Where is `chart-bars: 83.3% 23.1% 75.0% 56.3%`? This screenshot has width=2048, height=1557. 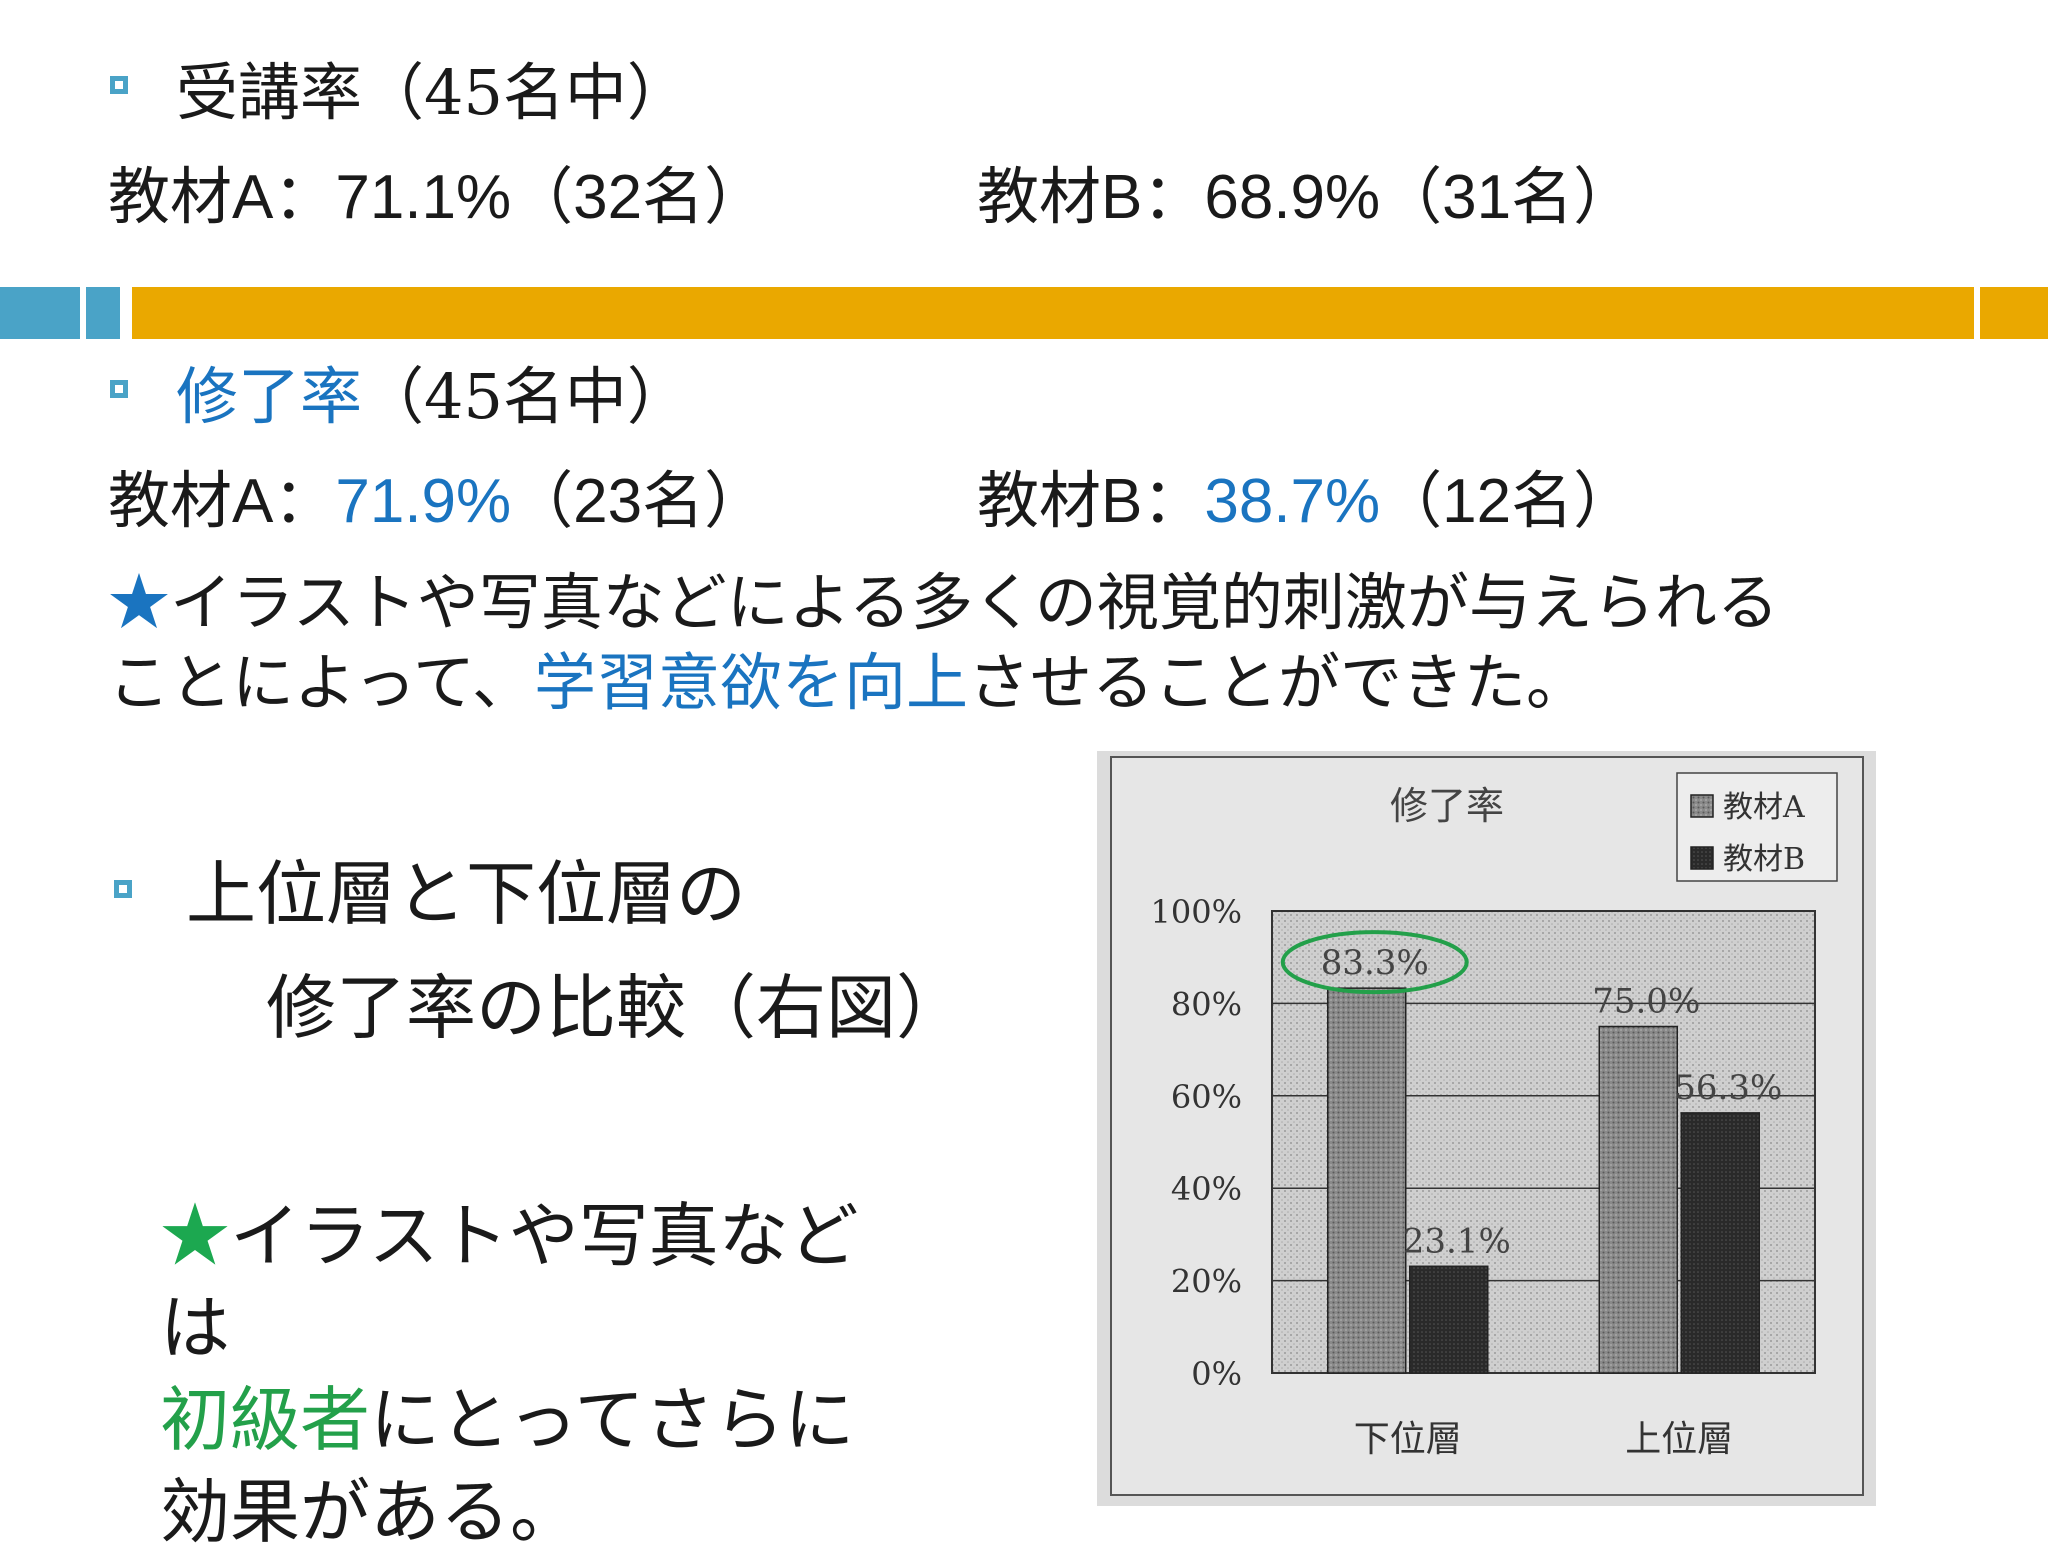
chart-bars: 83.3% 23.1% 75.0% 56.3% is located at coordinates (1531, 1152).